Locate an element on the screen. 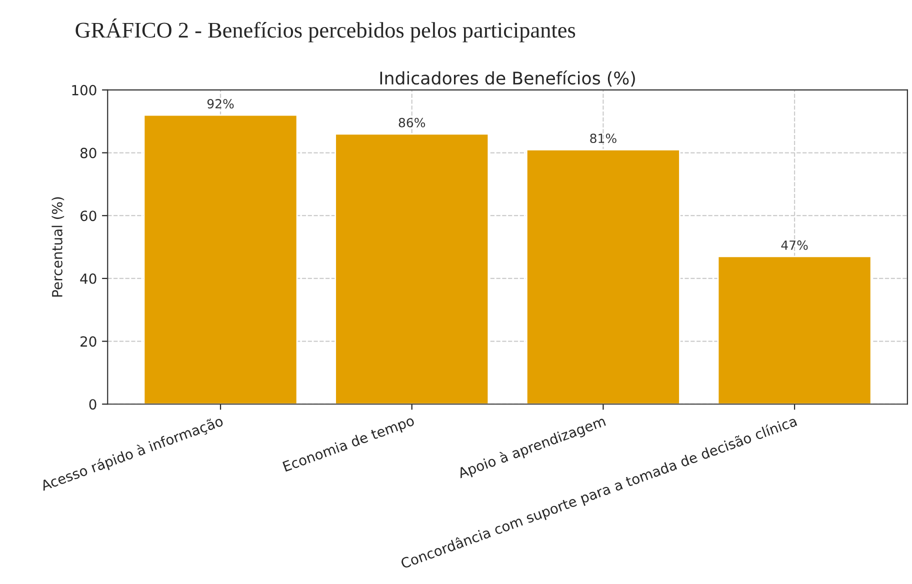  data-label: 81% is located at coordinates (603, 139).